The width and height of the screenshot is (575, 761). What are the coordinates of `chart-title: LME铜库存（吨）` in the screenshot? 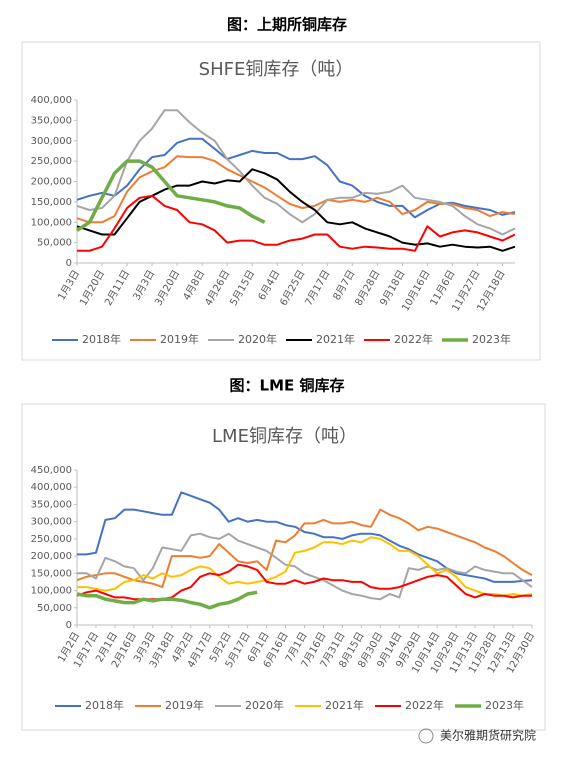 It's located at (284, 436).